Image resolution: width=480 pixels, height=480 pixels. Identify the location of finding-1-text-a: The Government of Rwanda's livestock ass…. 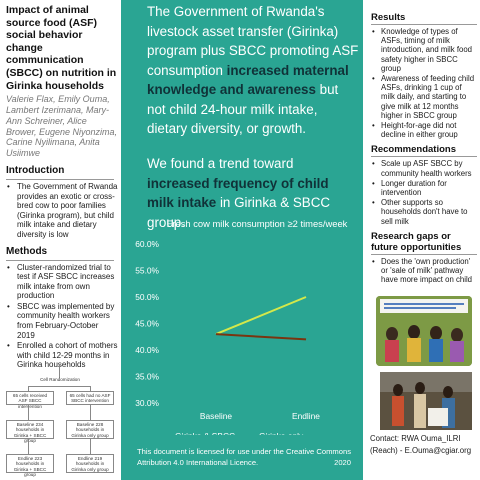
(253, 41).